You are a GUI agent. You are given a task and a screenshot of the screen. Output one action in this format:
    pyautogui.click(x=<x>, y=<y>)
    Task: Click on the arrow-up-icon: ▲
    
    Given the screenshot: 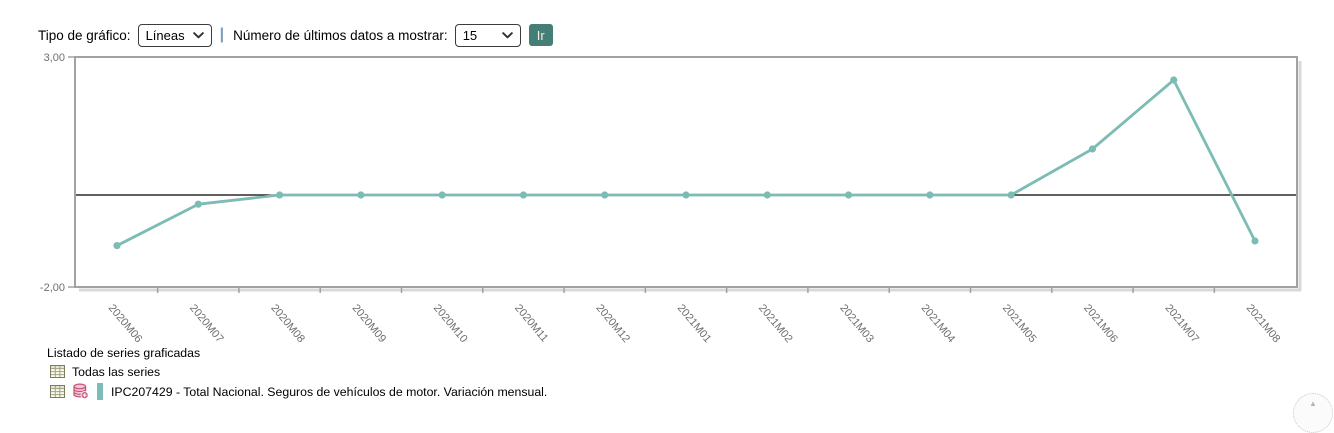 What is the action you would take?
    pyautogui.click(x=1313, y=403)
    